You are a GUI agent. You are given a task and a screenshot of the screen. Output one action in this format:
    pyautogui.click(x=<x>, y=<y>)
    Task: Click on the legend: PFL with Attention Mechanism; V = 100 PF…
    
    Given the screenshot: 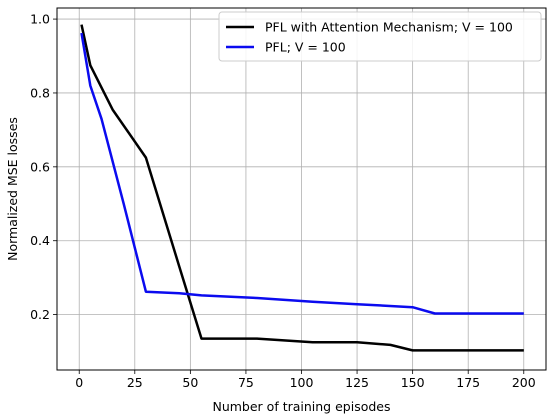 What is the action you would take?
    pyautogui.click(x=380, y=36)
    